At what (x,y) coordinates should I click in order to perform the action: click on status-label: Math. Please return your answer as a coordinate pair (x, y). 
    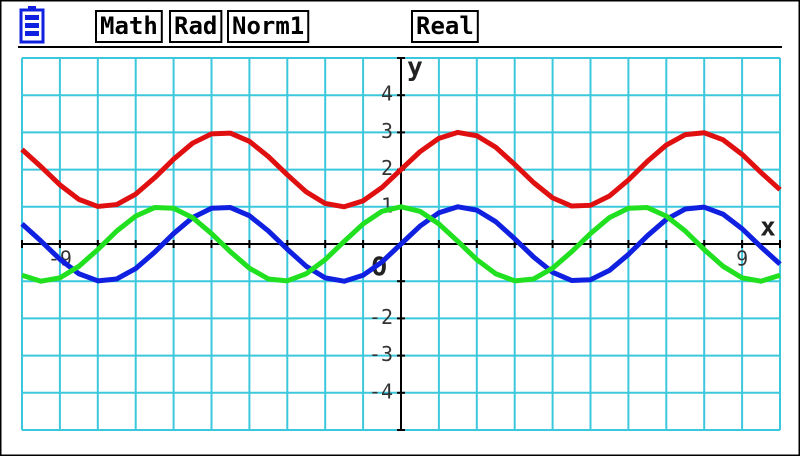
    Looking at the image, I should click on (129, 26).